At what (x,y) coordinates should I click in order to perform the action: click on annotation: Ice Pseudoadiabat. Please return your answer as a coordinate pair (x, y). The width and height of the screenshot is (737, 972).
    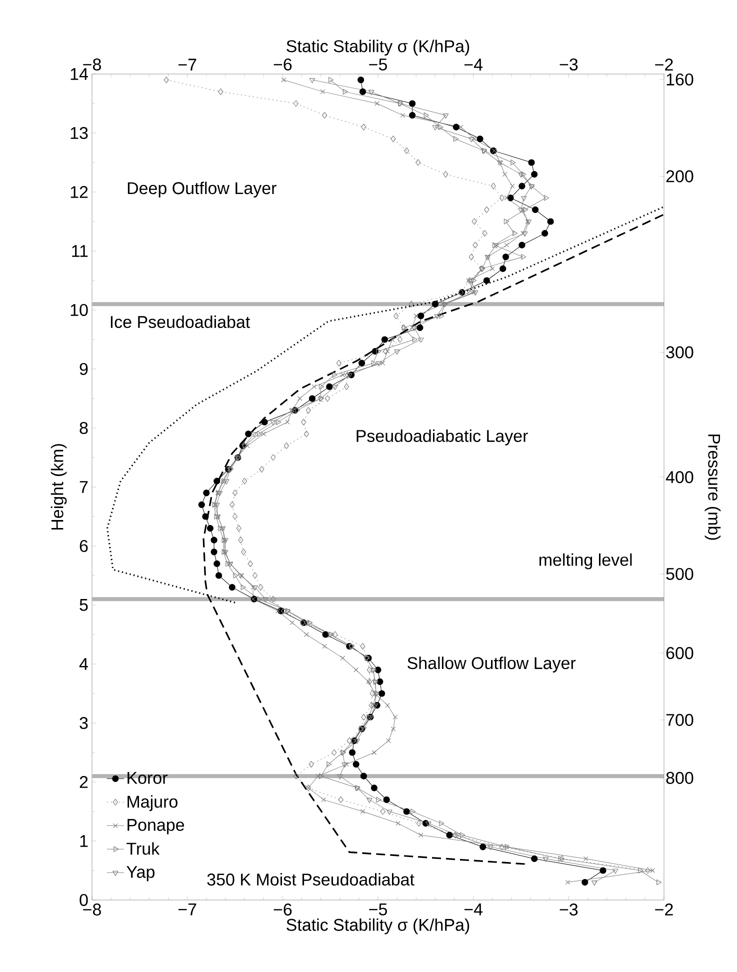
    Looking at the image, I should click on (180, 322).